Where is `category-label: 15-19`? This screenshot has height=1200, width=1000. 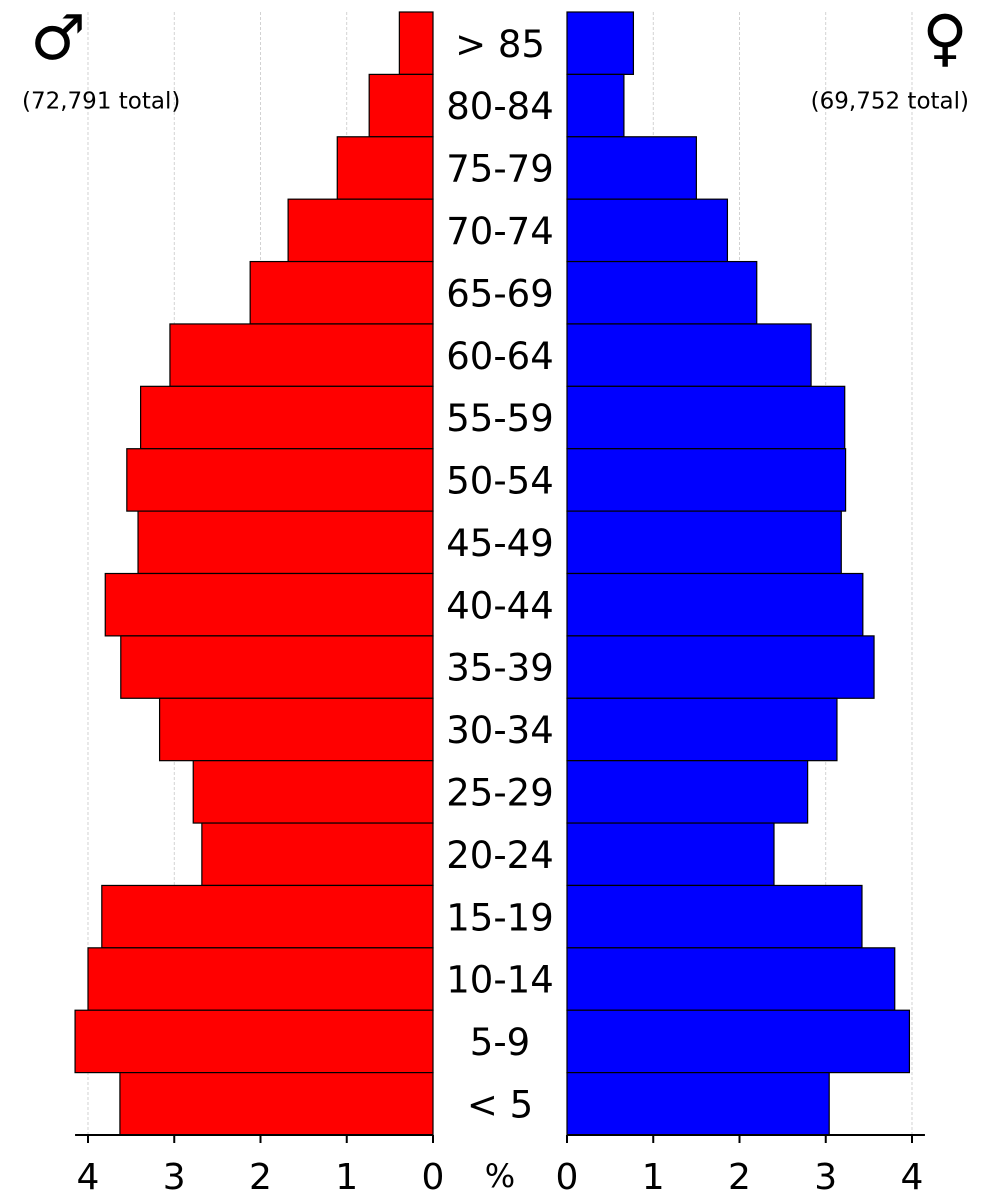 category-label: 15-19 is located at coordinates (500, 917).